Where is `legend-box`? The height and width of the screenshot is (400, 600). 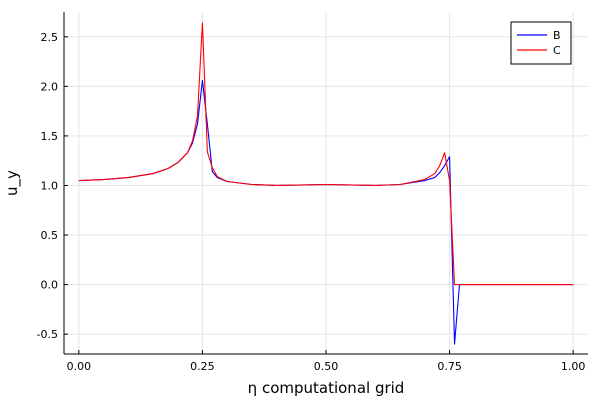 legend-box is located at coordinates (541, 43).